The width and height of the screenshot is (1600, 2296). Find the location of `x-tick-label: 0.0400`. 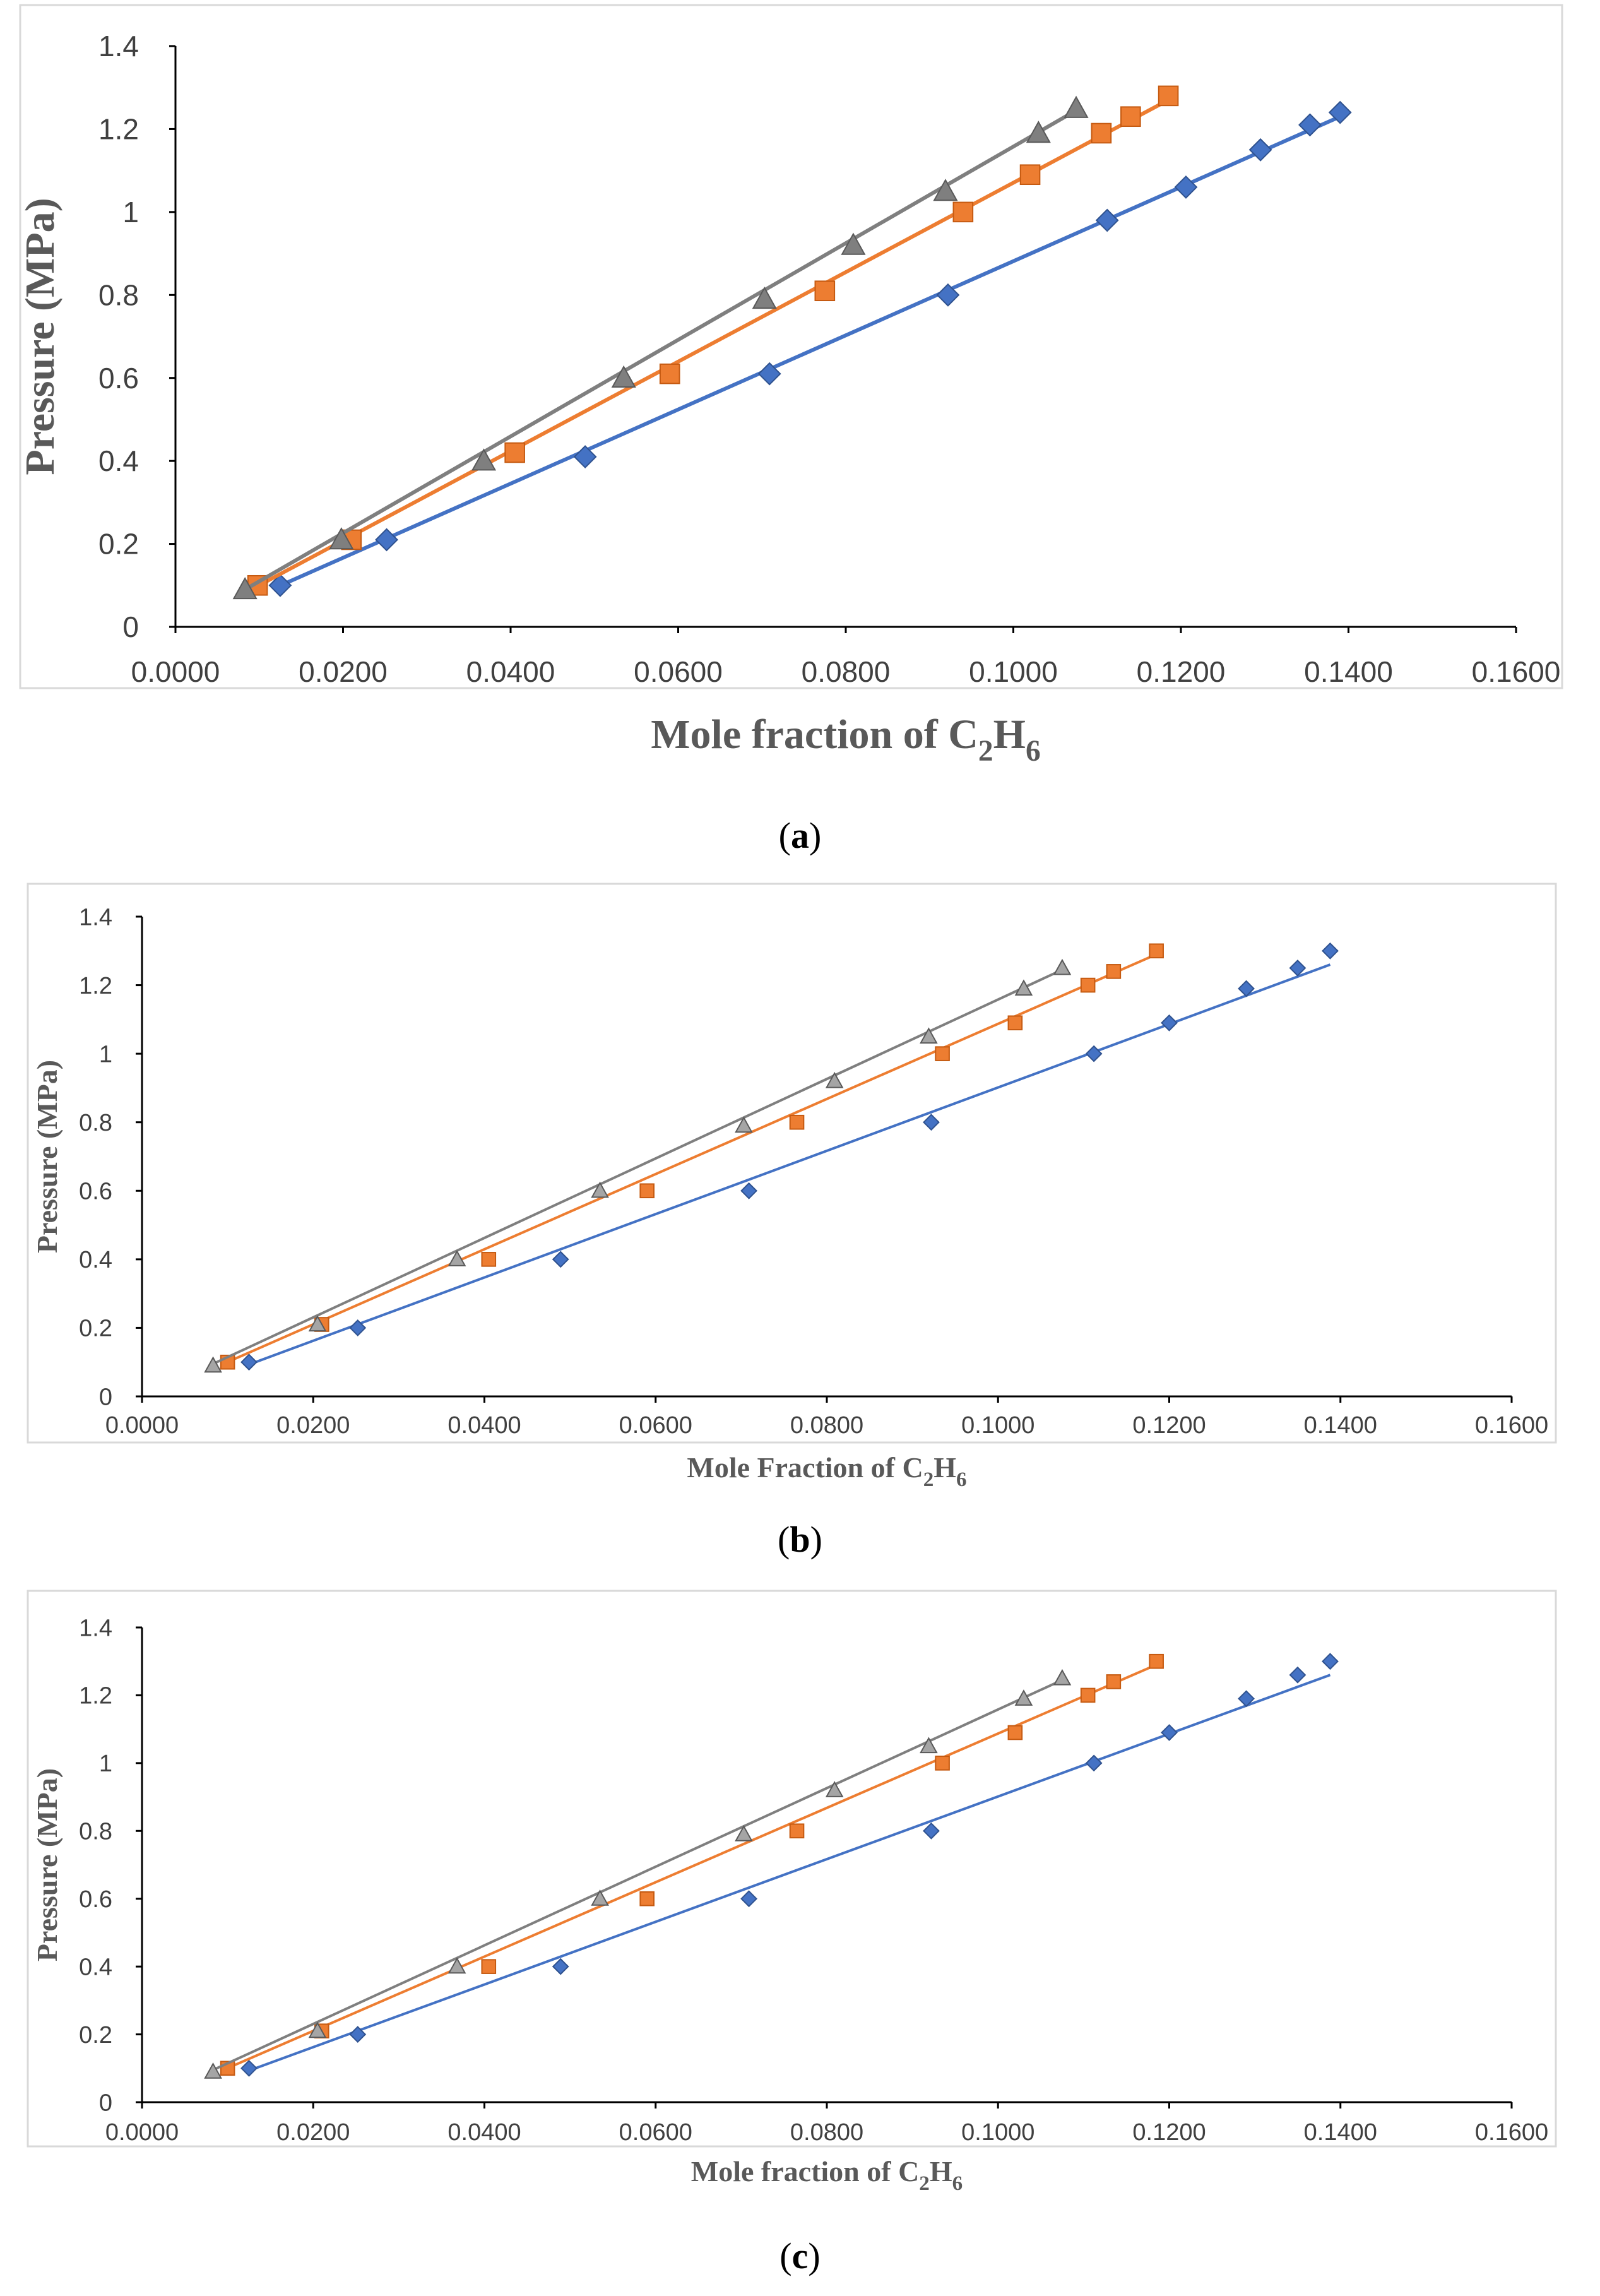

x-tick-label: 0.0400 is located at coordinates (511, 672).